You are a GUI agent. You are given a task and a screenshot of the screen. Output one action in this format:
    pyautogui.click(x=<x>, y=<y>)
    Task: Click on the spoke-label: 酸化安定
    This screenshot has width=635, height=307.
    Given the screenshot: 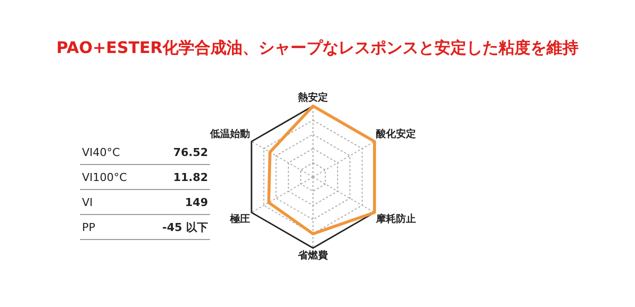 What is the action you would take?
    pyautogui.click(x=396, y=134)
    